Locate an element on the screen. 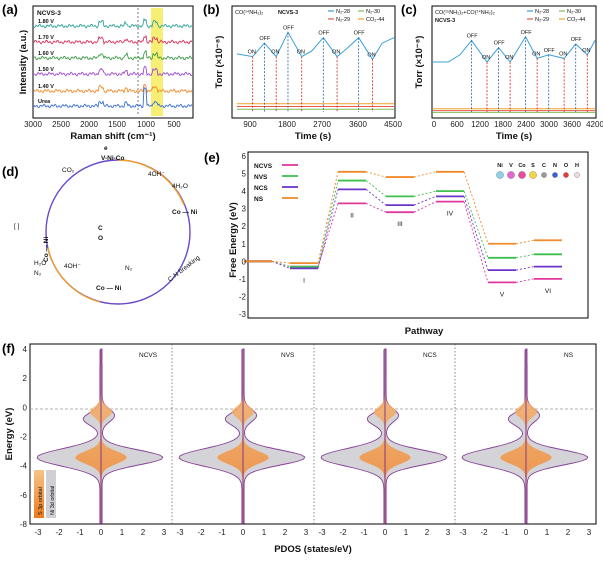 This screenshot has width=603, height=561. atom-label-n: N is located at coordinates (555, 166).